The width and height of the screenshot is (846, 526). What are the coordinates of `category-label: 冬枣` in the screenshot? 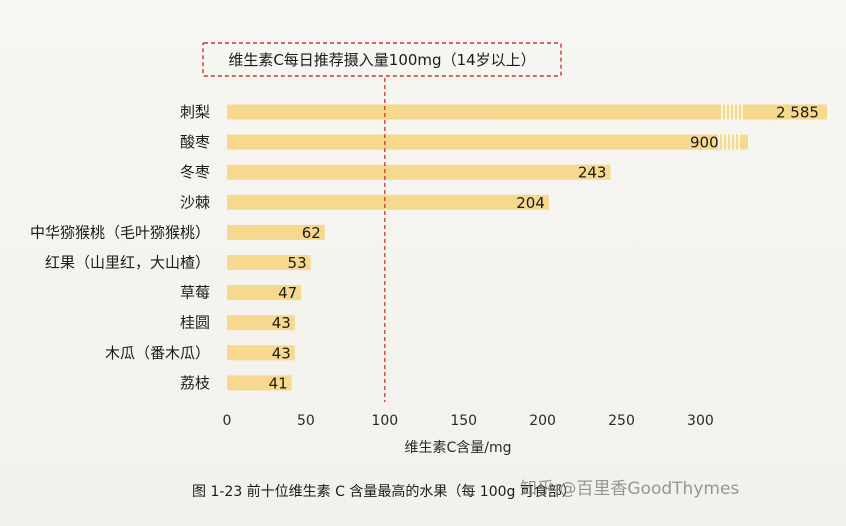 It's located at (195, 172).